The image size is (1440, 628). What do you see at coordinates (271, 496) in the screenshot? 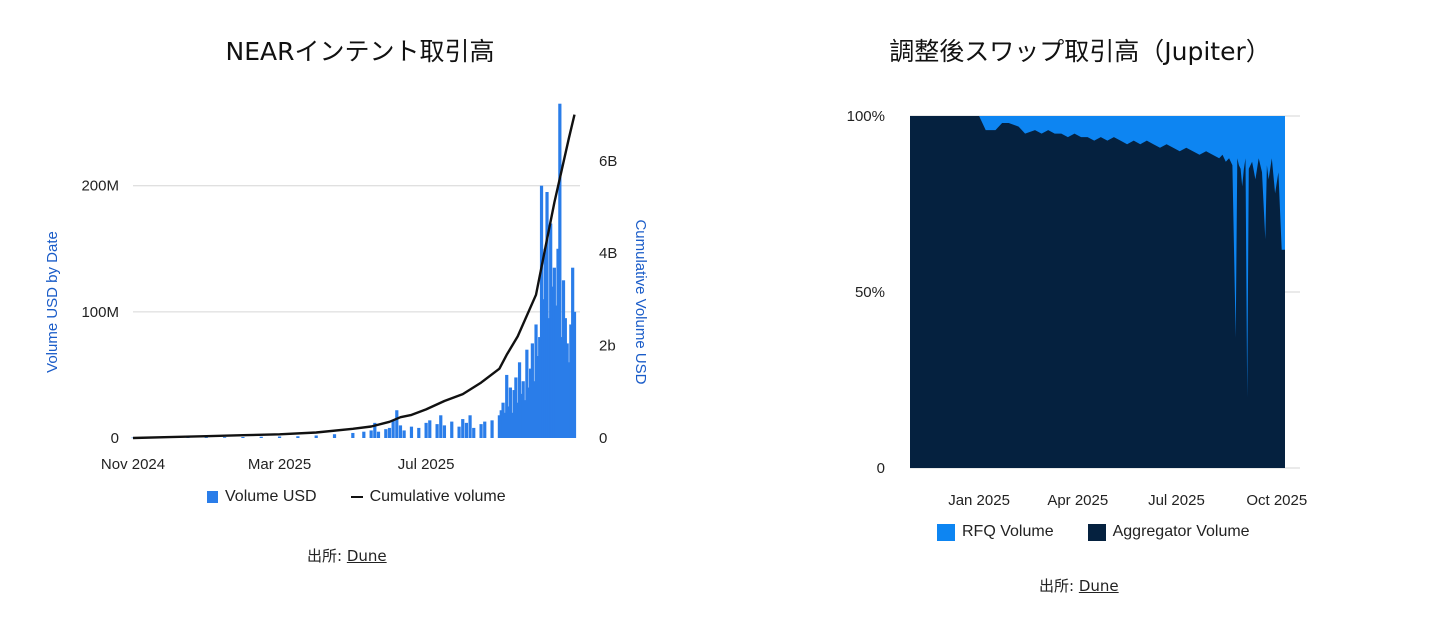
I see `legend-label-volume-usd: Volume USD` at bounding box center [271, 496].